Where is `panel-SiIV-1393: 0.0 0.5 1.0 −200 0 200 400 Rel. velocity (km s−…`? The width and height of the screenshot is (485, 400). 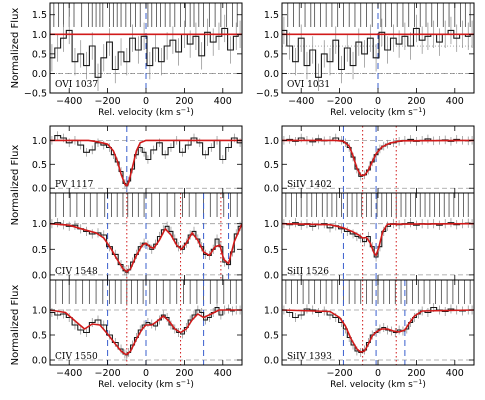 panel-SiIV-1393: 0.0 0.5 1.0 −200 0 200 400 Rel. velocity (km s−… is located at coordinates (369, 334).